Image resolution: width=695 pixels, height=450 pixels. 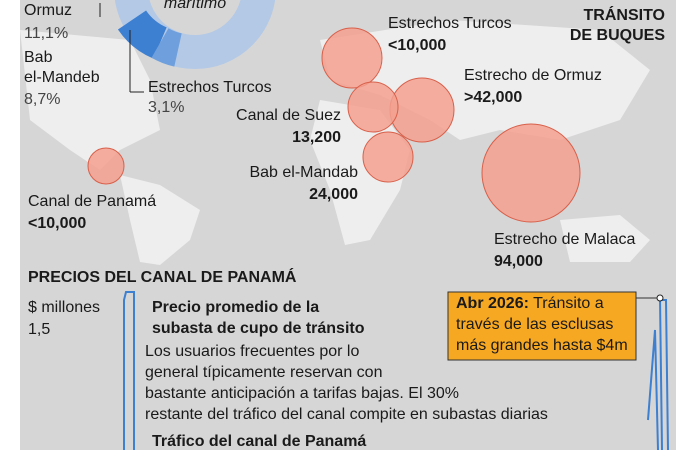 I want to click on donut-label: el-Mandeb, so click(x=62, y=77).